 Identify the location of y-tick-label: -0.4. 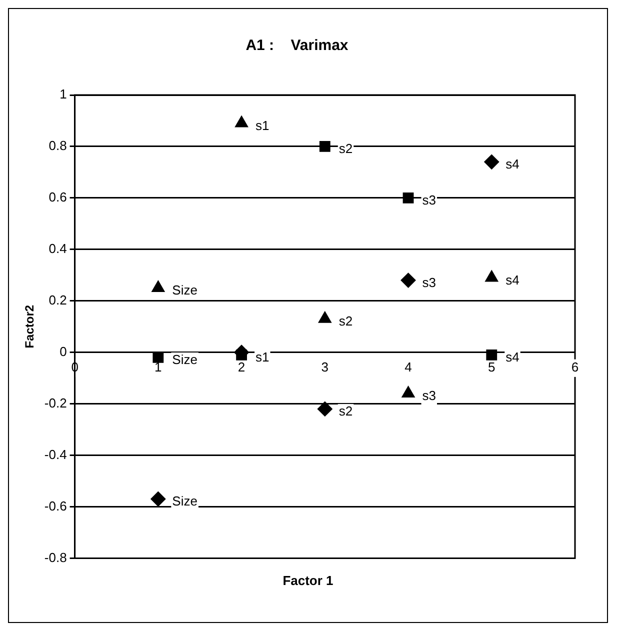
(55, 454).